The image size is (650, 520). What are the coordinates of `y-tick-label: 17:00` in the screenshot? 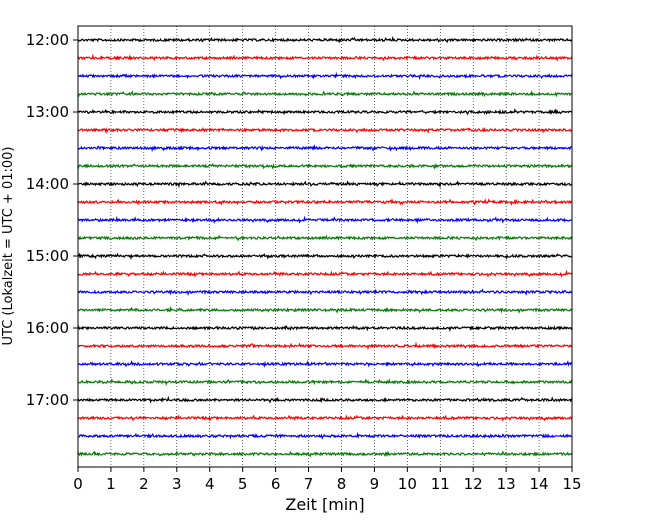 It's located at (47, 400).